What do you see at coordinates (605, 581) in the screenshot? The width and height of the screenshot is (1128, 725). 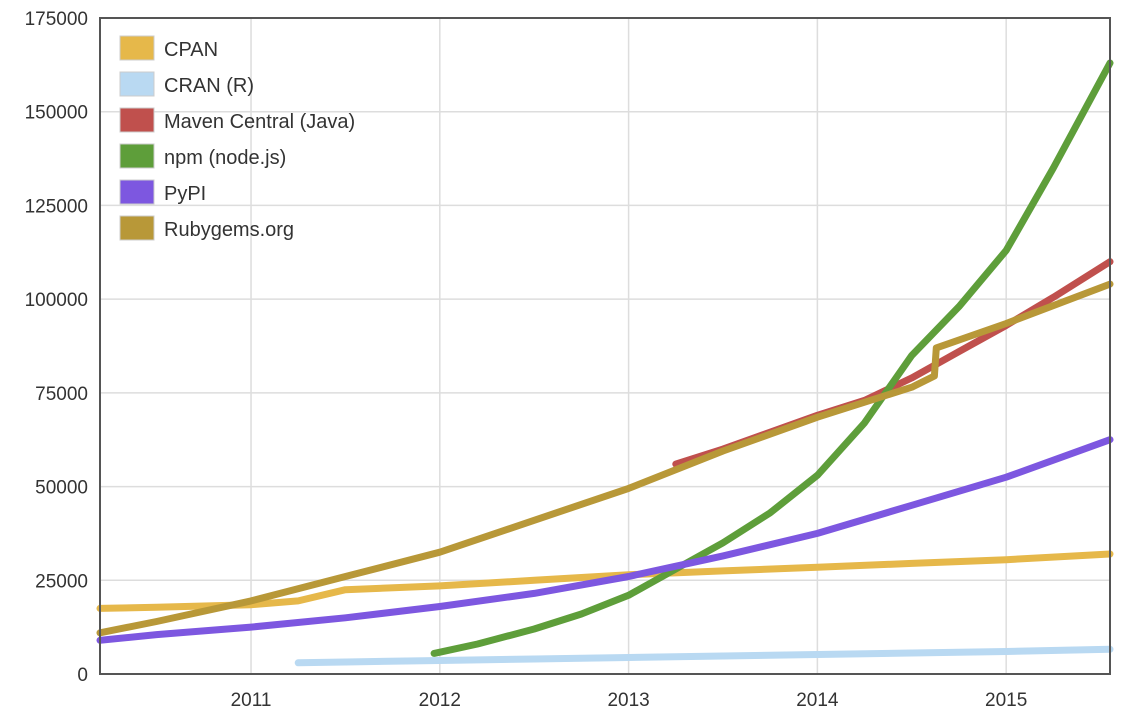 I see `series-line-cpan` at bounding box center [605, 581].